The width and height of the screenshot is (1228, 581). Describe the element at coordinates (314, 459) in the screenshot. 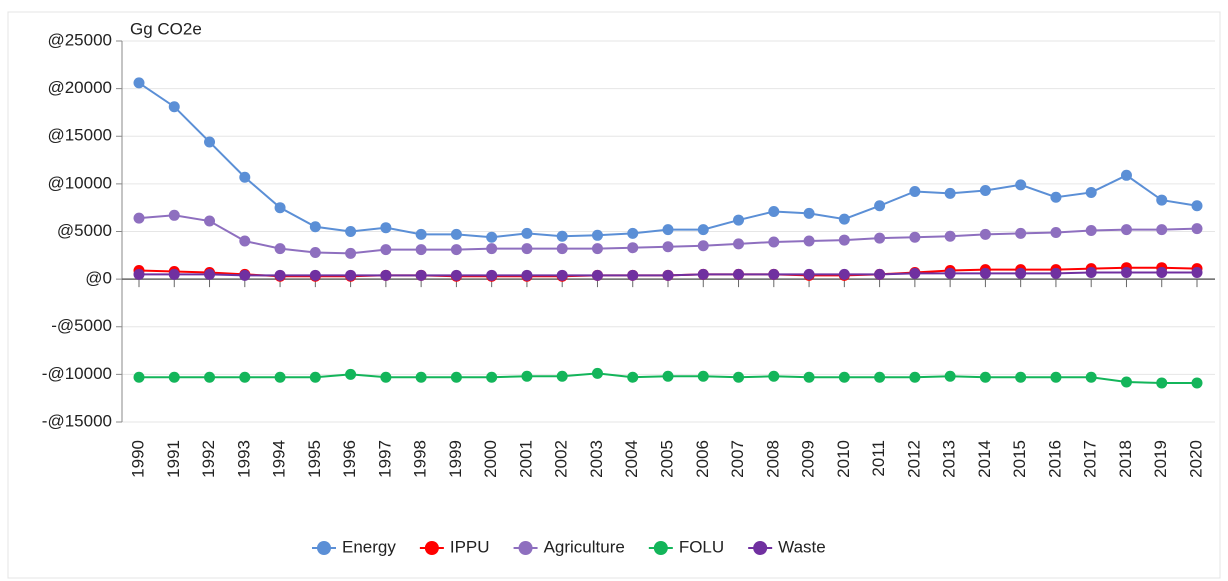

I see `x-tick-label: 1995` at that location.